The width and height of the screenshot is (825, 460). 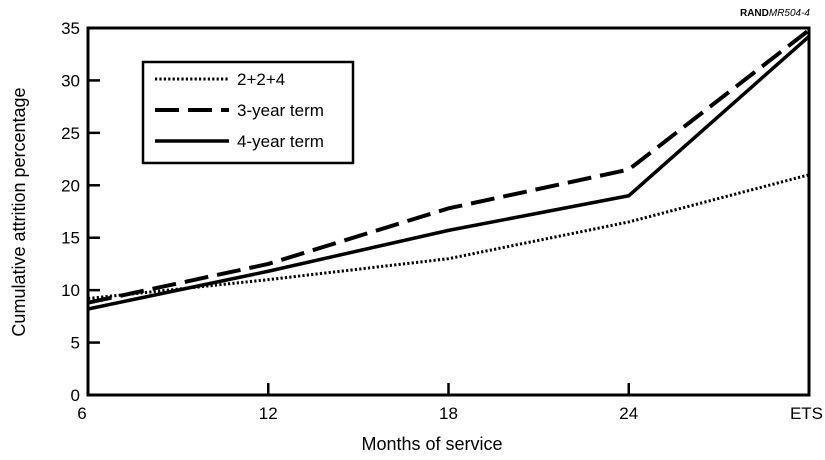 I want to click on legend: 2+2+4 3-year term 4-year term, so click(x=248, y=112).